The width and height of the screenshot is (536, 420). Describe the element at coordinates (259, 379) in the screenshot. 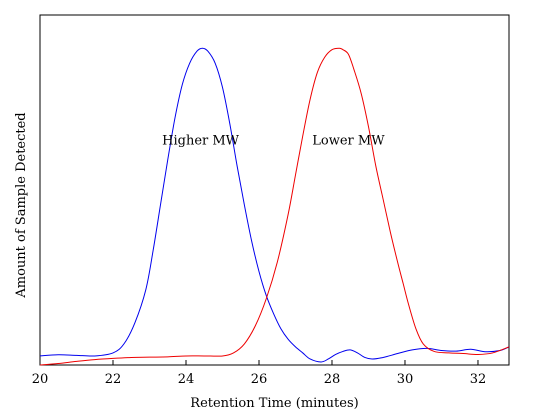

I see `x-tick-label: 26` at that location.